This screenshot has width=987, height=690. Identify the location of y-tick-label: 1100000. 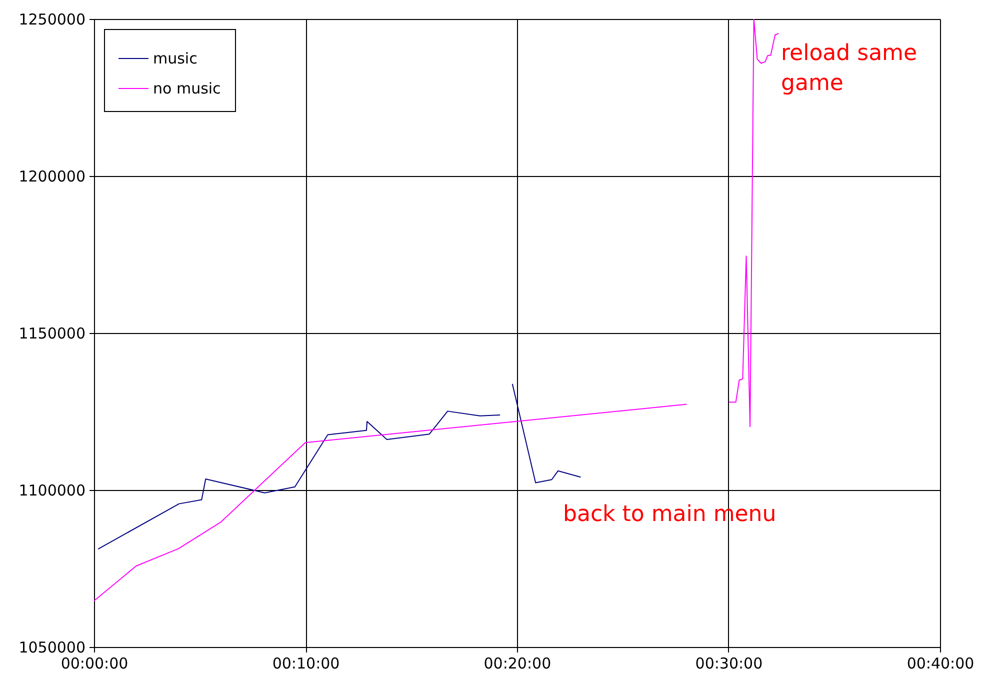
(52, 491).